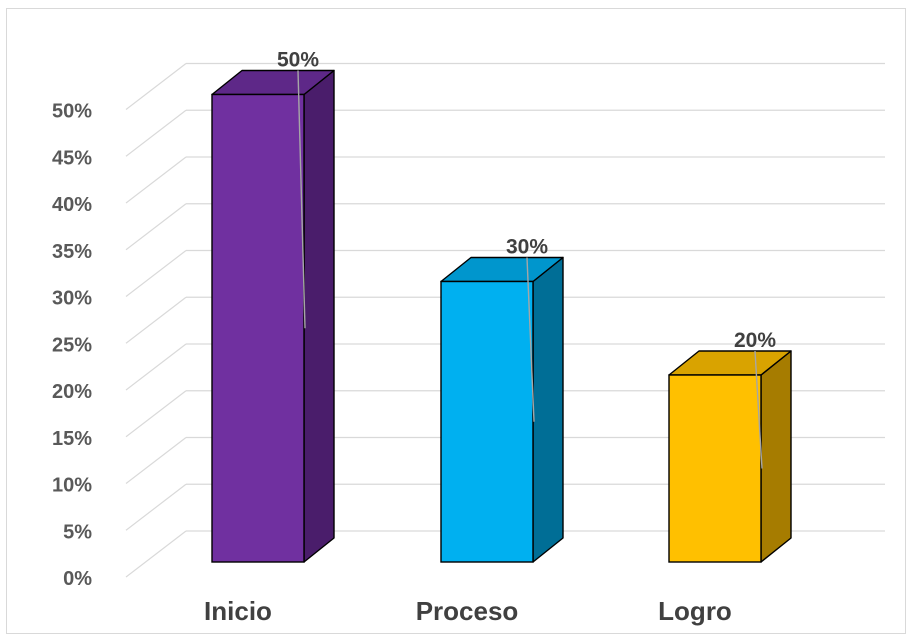 The height and width of the screenshot is (642, 914). Describe the element at coordinates (72, 392) in the screenshot. I see `y-tick-label: 20%` at that location.